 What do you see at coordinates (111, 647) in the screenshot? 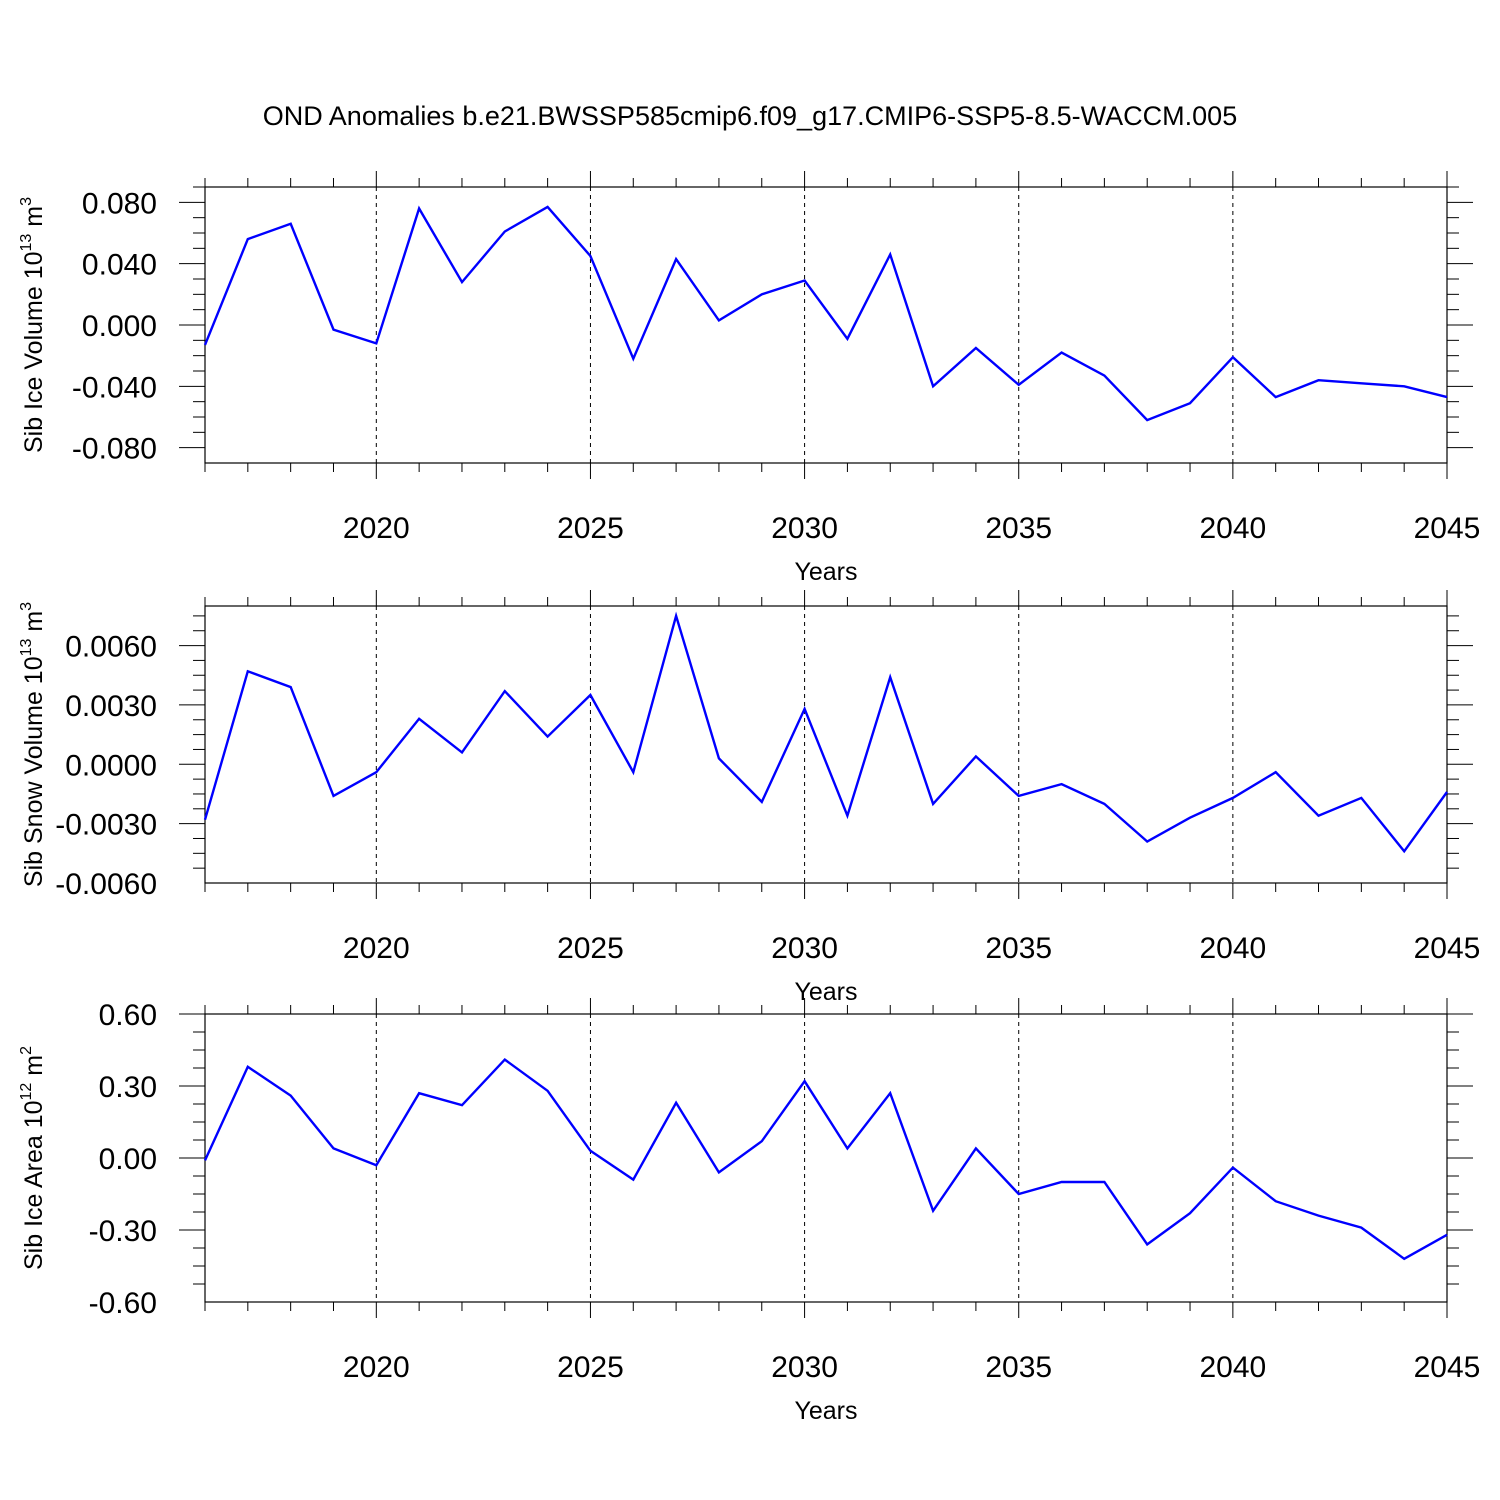
I see `y-tick-label: 0.0060` at bounding box center [111, 647].